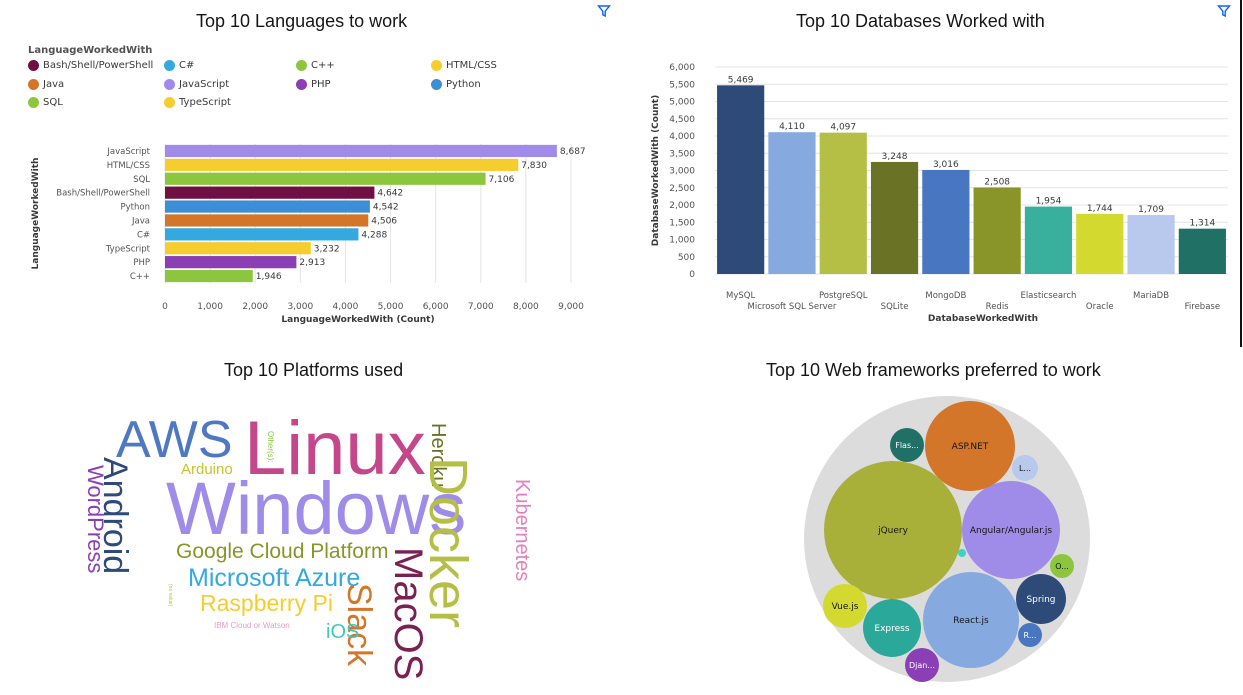  I want to click on data-label: 2,913, so click(312, 263).